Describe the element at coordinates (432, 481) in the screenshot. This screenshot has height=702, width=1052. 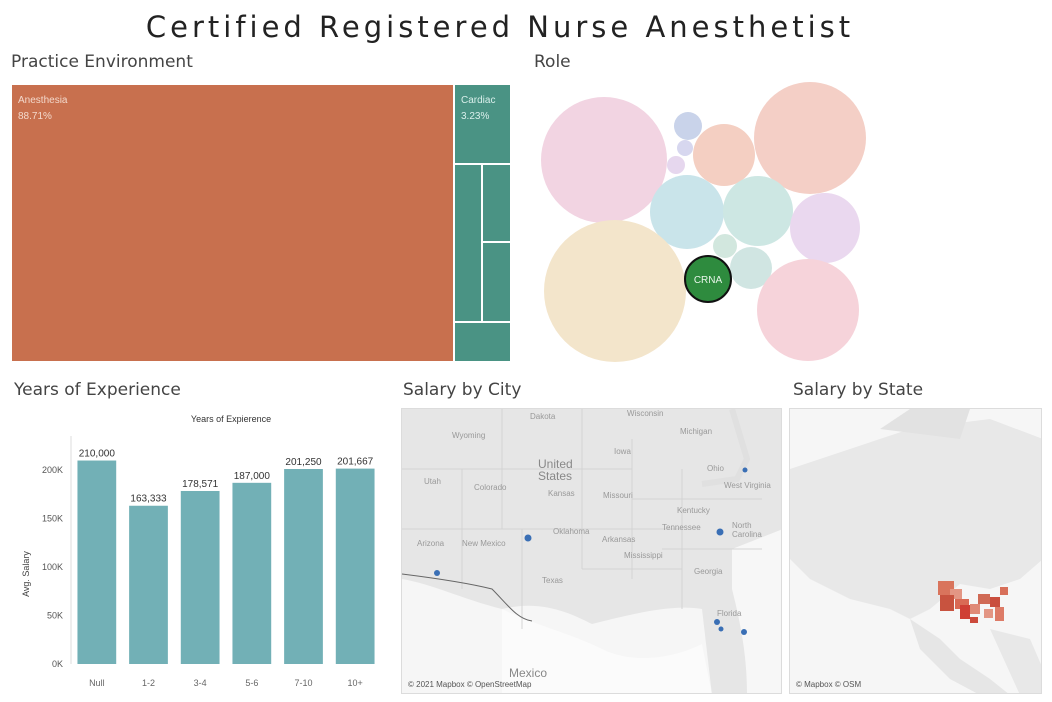
I see `map-label-state: Utah` at that location.